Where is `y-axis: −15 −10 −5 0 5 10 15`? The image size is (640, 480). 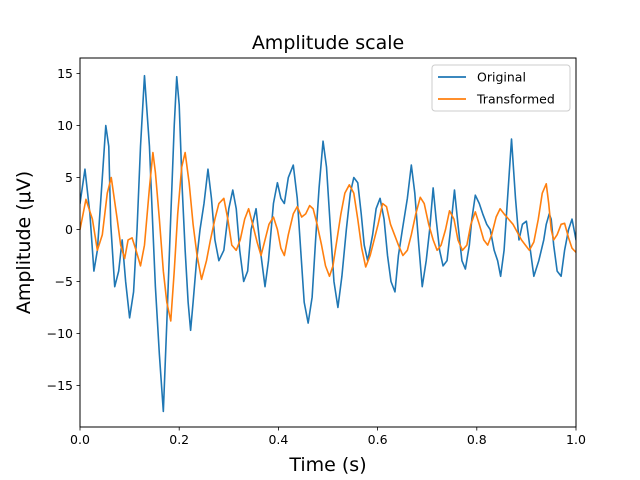
y-axis: −15 −10 −5 0 5 10 15 is located at coordinates (63, 229).